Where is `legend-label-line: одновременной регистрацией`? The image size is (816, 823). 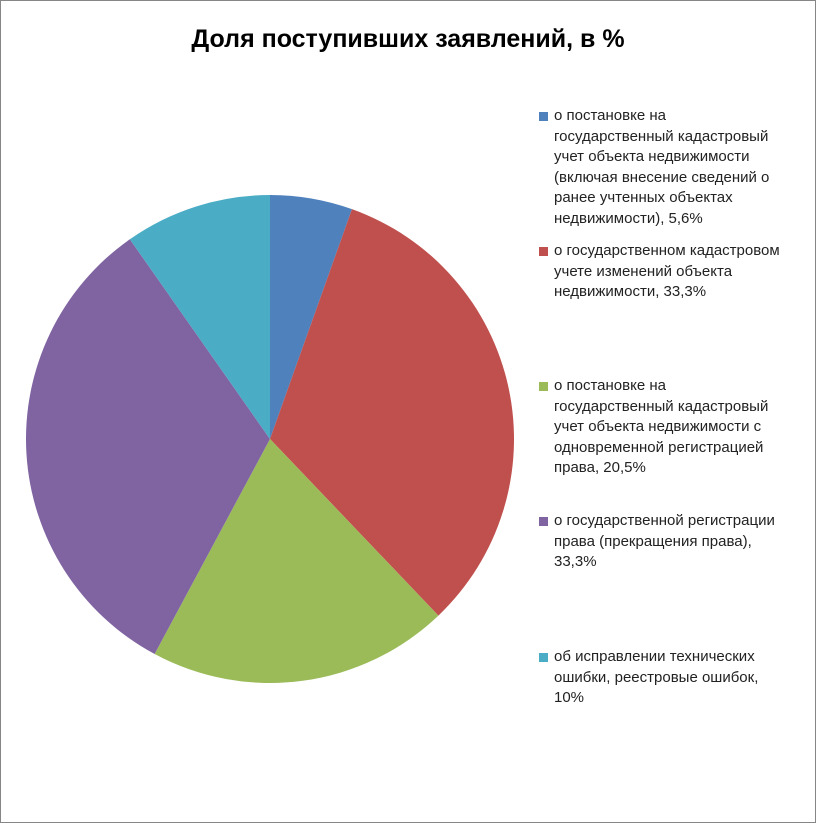 legend-label-line: одновременной регистрацией is located at coordinates (659, 447).